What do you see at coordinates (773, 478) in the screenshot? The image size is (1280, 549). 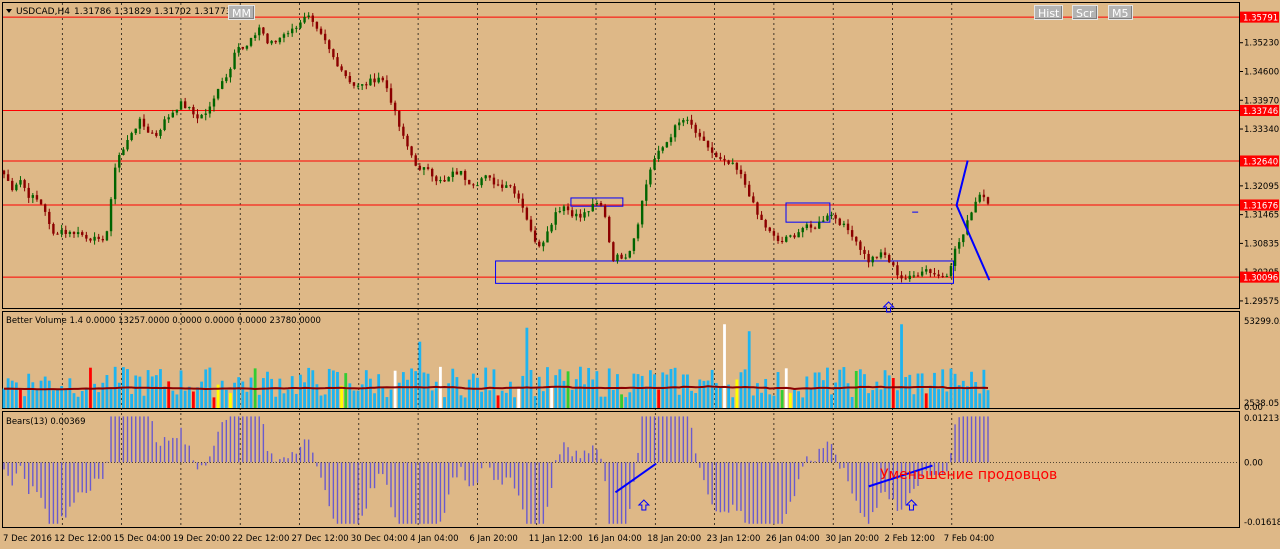 I see `bears-trend-lines` at bounding box center [773, 478].